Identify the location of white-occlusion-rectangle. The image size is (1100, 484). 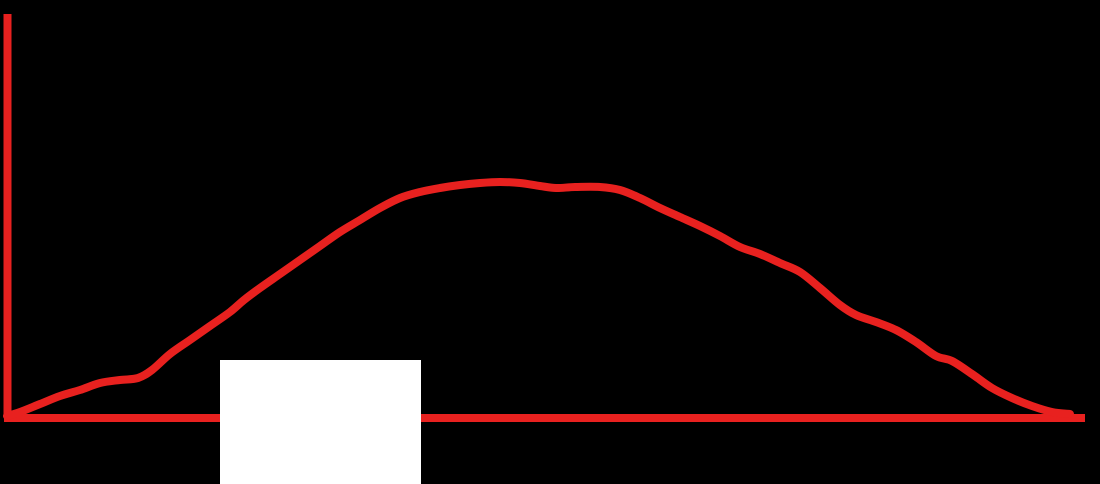
(320, 422).